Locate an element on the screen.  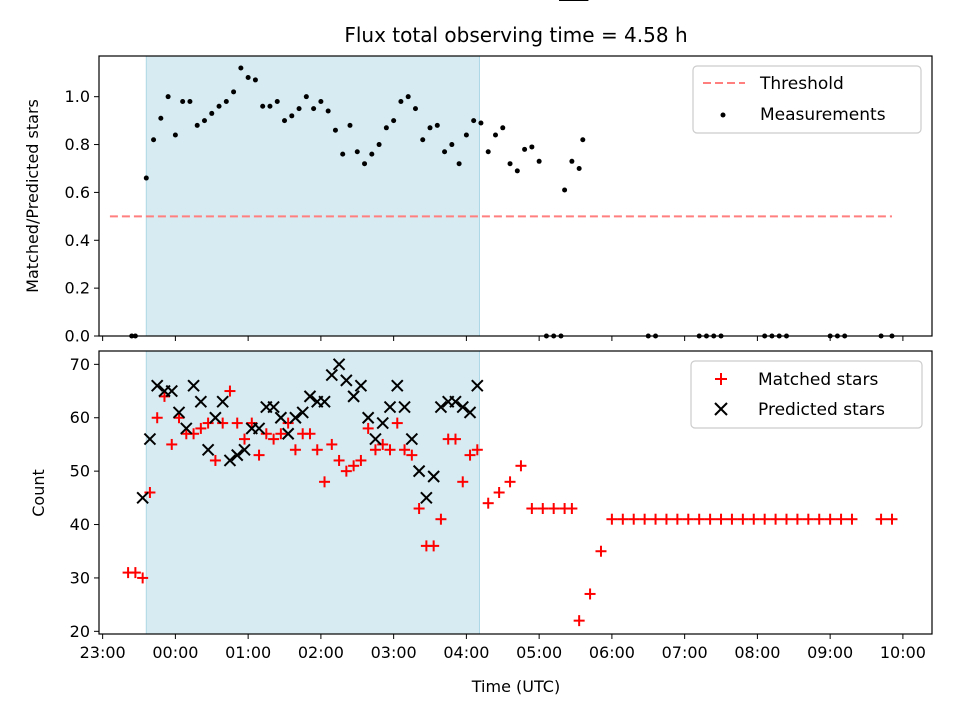
legend-predicted-marker is located at coordinates (721, 409).